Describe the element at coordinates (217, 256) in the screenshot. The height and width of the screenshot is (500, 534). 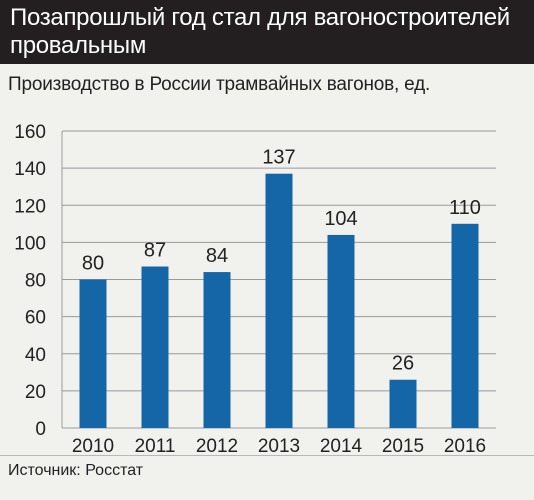
I see `data-label: 84` at that location.